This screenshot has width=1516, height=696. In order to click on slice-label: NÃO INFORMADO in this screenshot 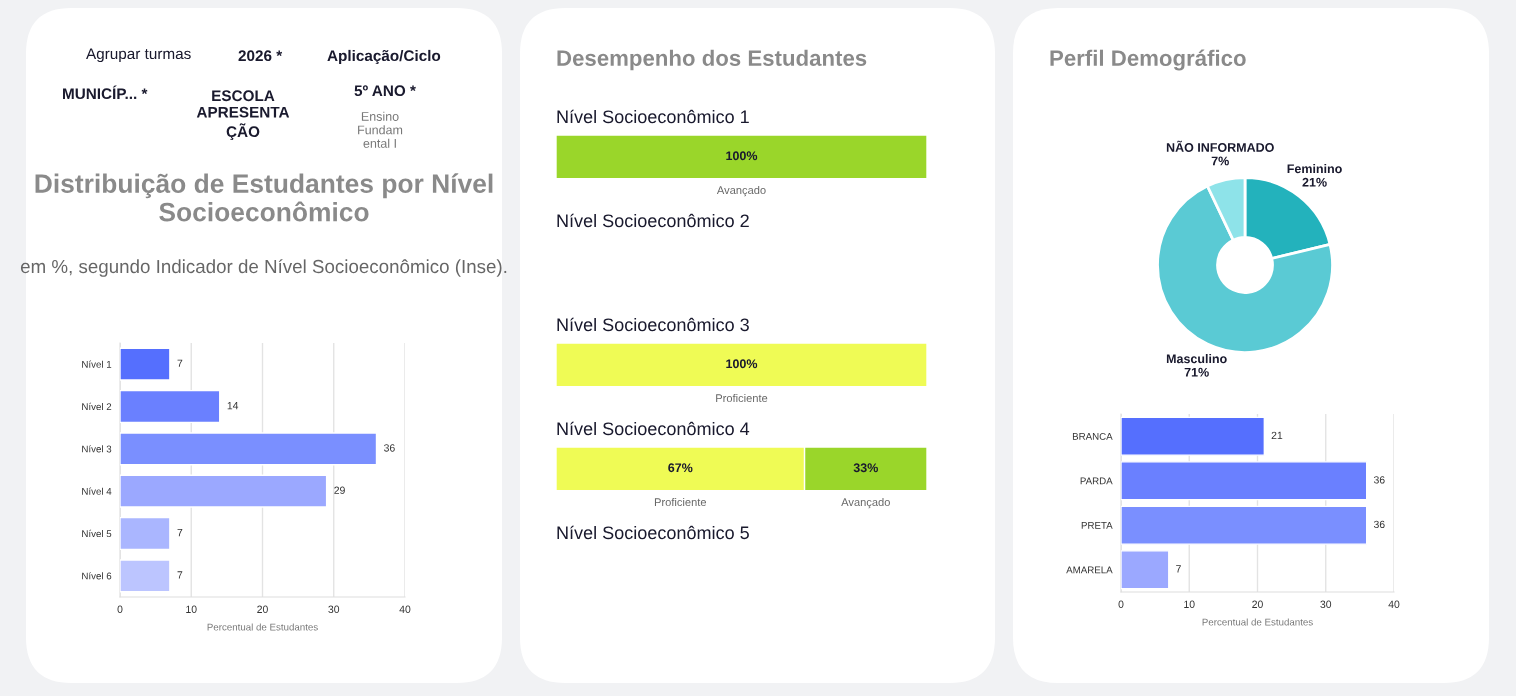, I will do `click(1220, 146)`.